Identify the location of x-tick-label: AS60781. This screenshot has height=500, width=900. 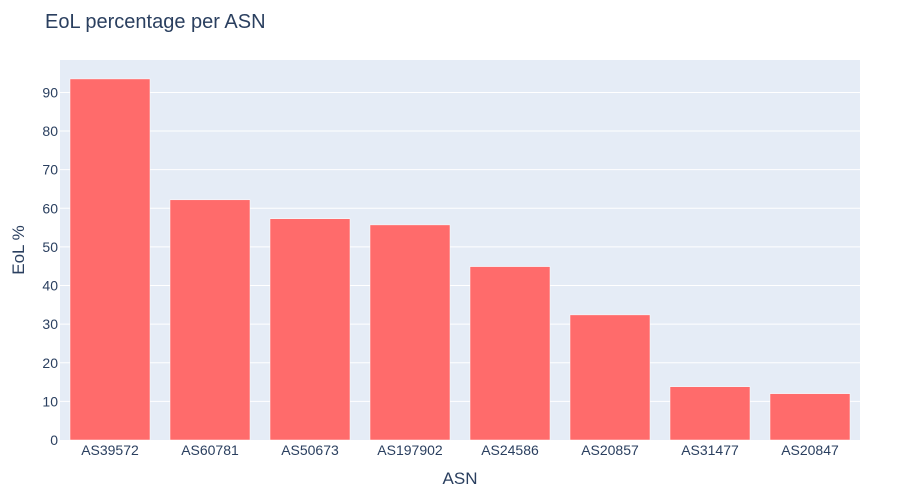
(210, 450).